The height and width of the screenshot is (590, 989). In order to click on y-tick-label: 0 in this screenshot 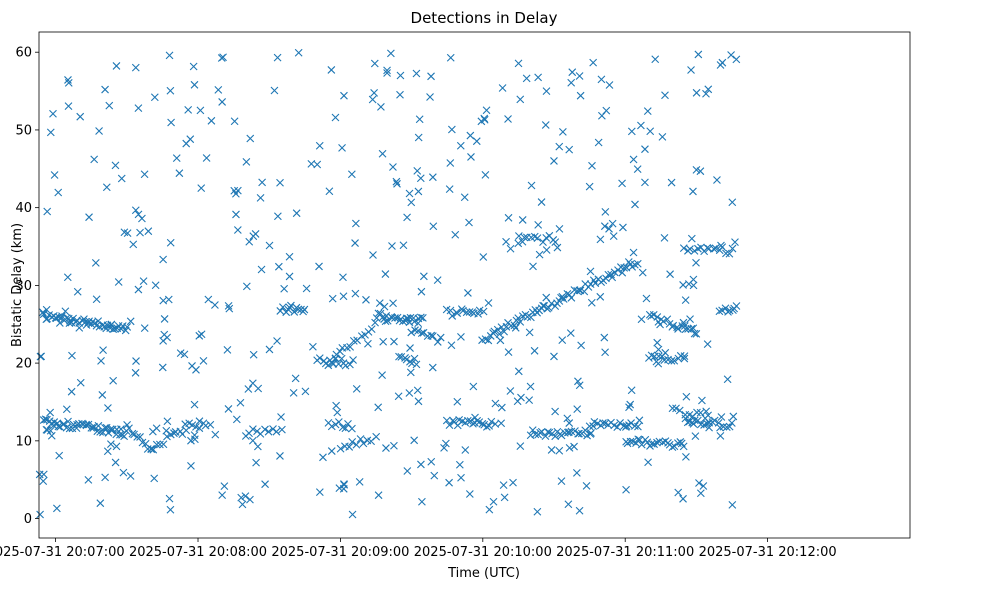, I will do `click(28, 519)`.